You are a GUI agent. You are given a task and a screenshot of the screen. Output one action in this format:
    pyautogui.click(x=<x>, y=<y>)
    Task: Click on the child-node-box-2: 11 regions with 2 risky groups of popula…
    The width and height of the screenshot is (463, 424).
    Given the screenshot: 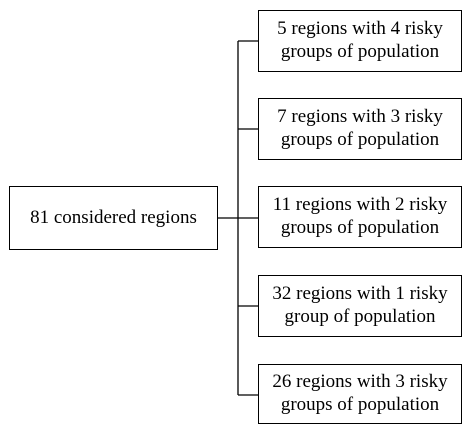 What is the action you would take?
    pyautogui.click(x=360, y=217)
    